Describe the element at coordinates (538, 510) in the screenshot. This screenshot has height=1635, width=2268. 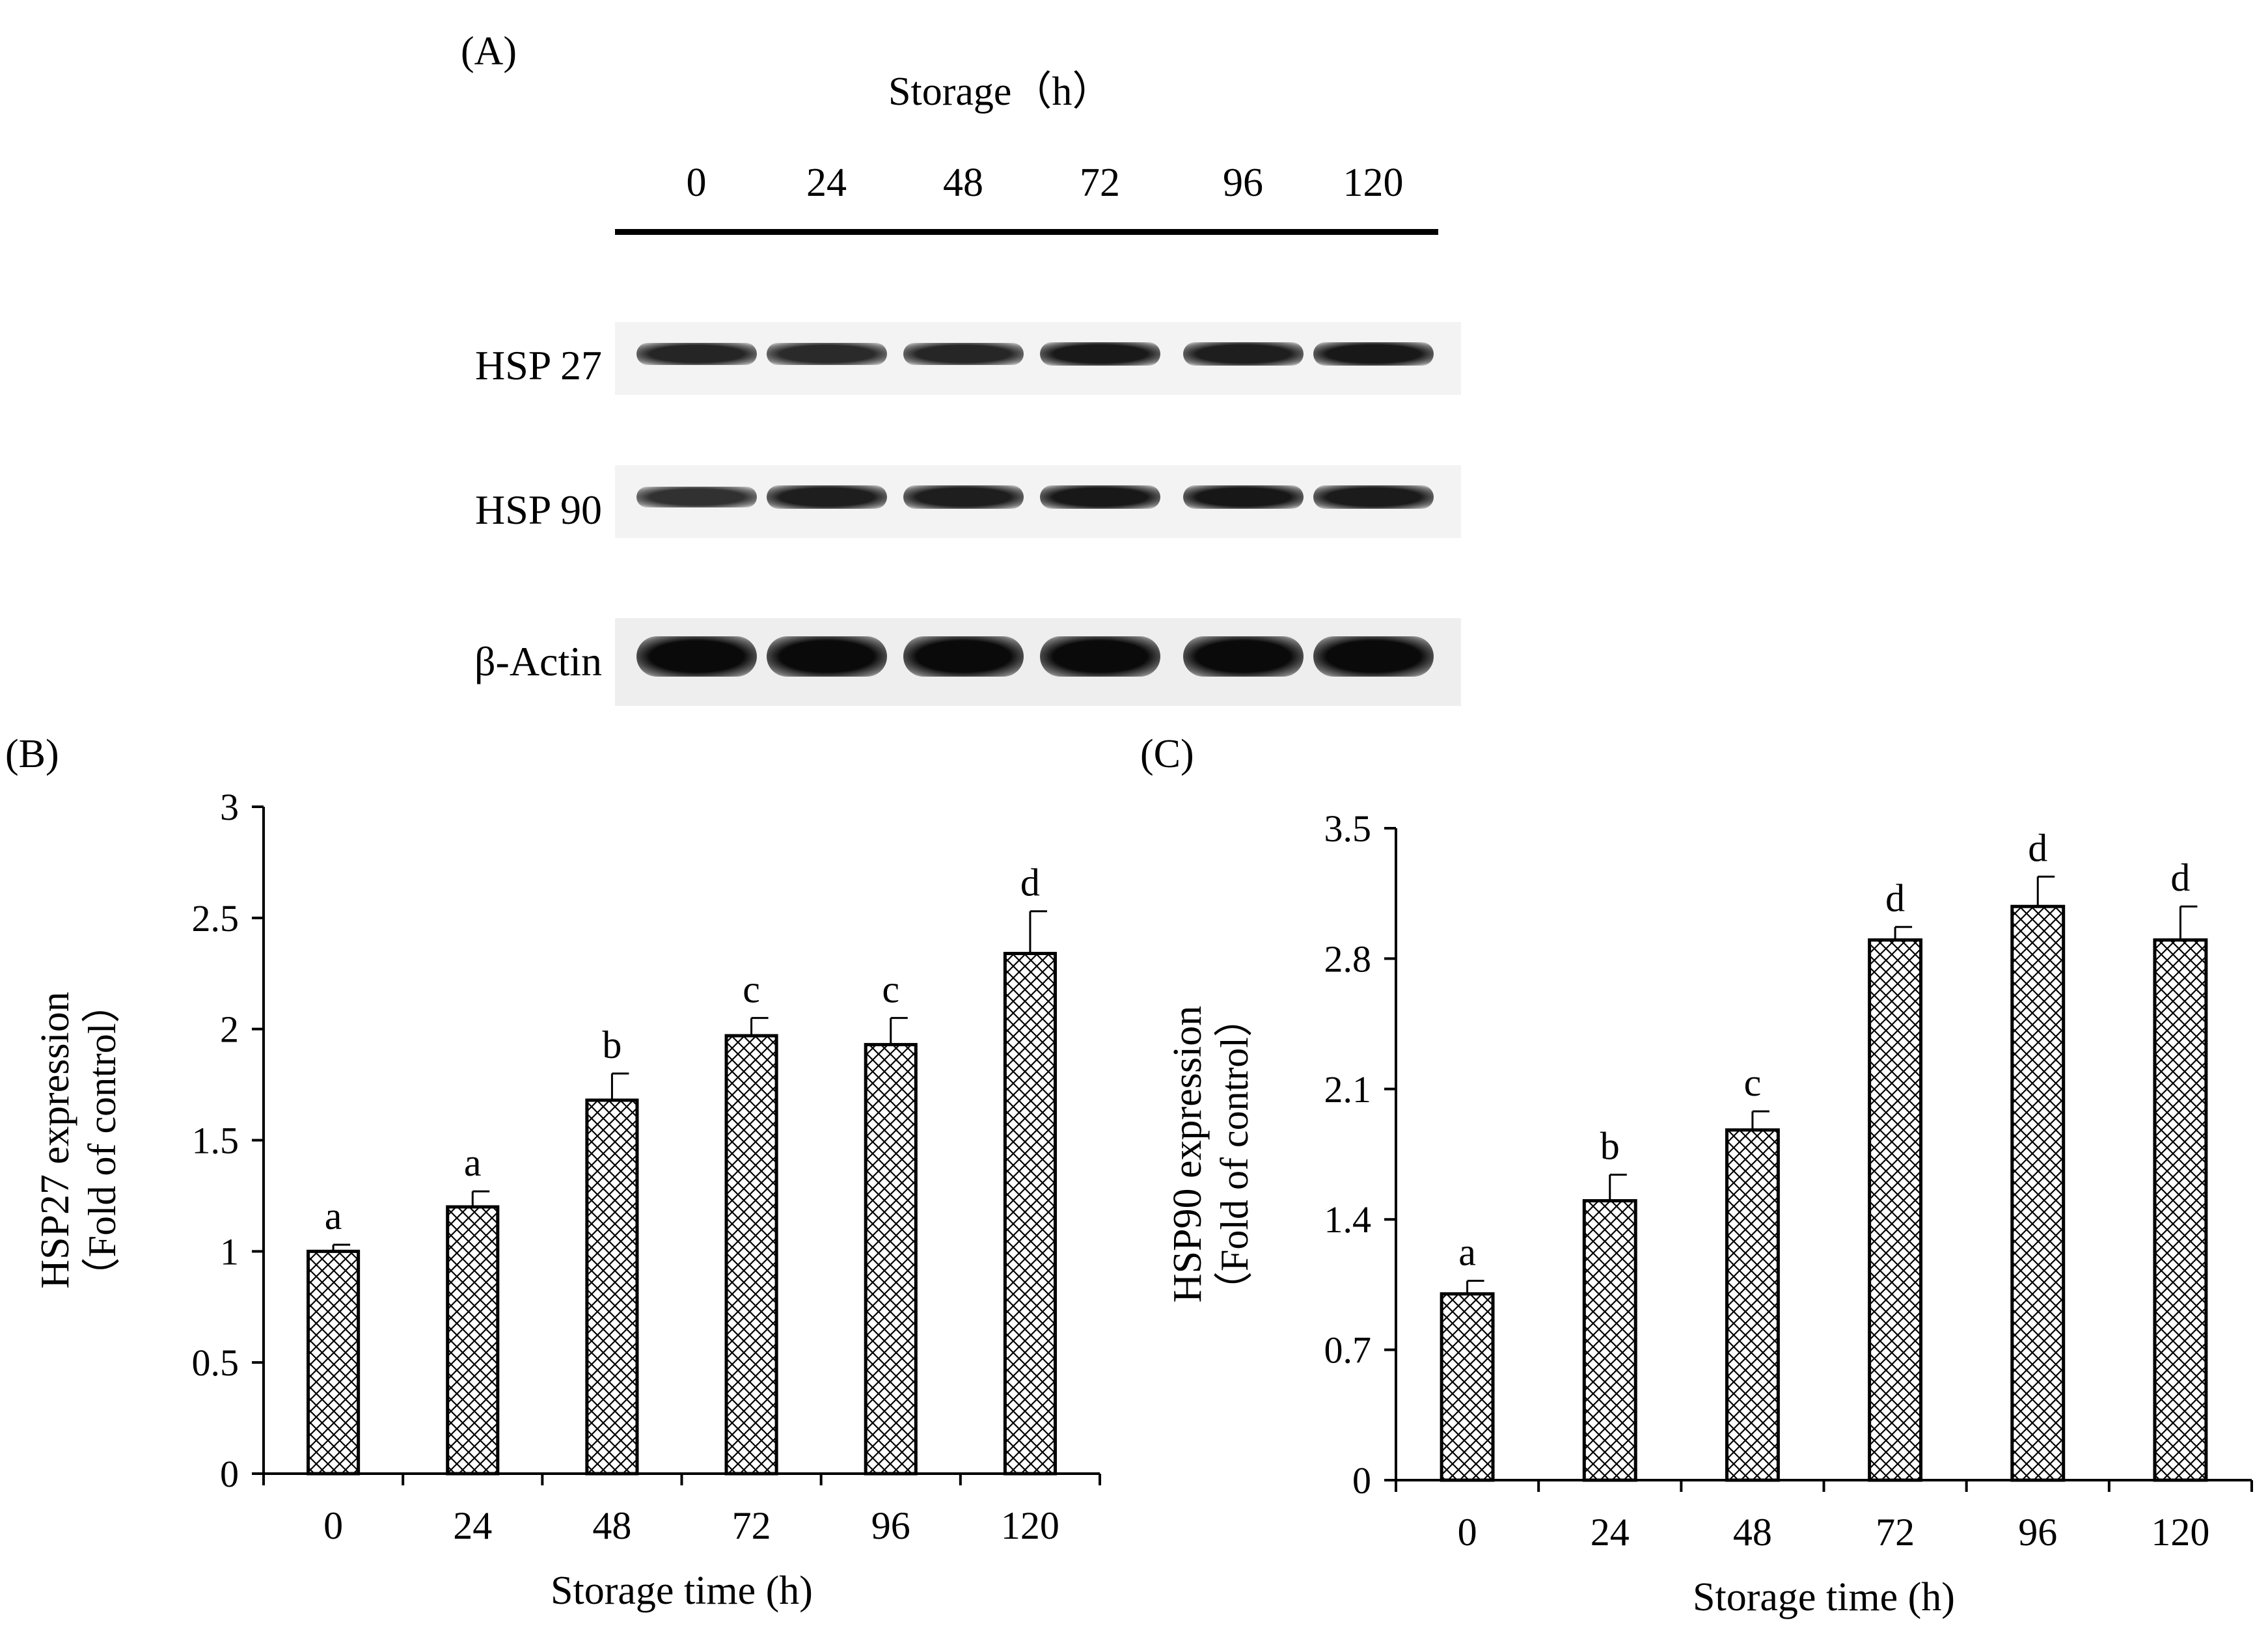
I see `band-label-hsp90: HSP 90` at that location.